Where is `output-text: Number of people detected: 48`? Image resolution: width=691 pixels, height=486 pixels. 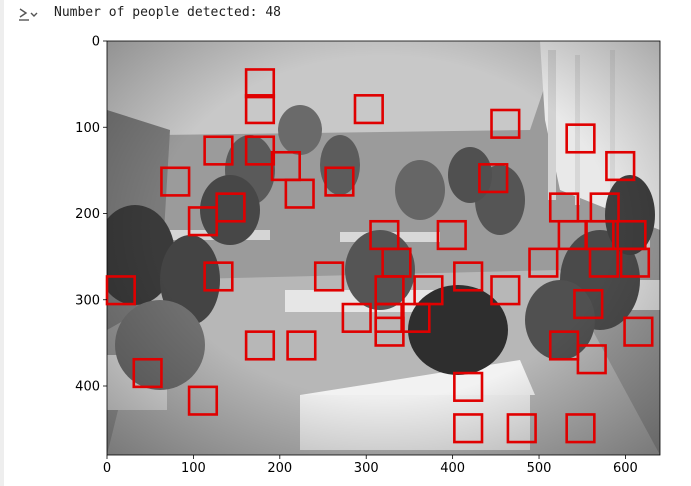
output-text: Number of people detected: 48 is located at coordinates (167, 12).